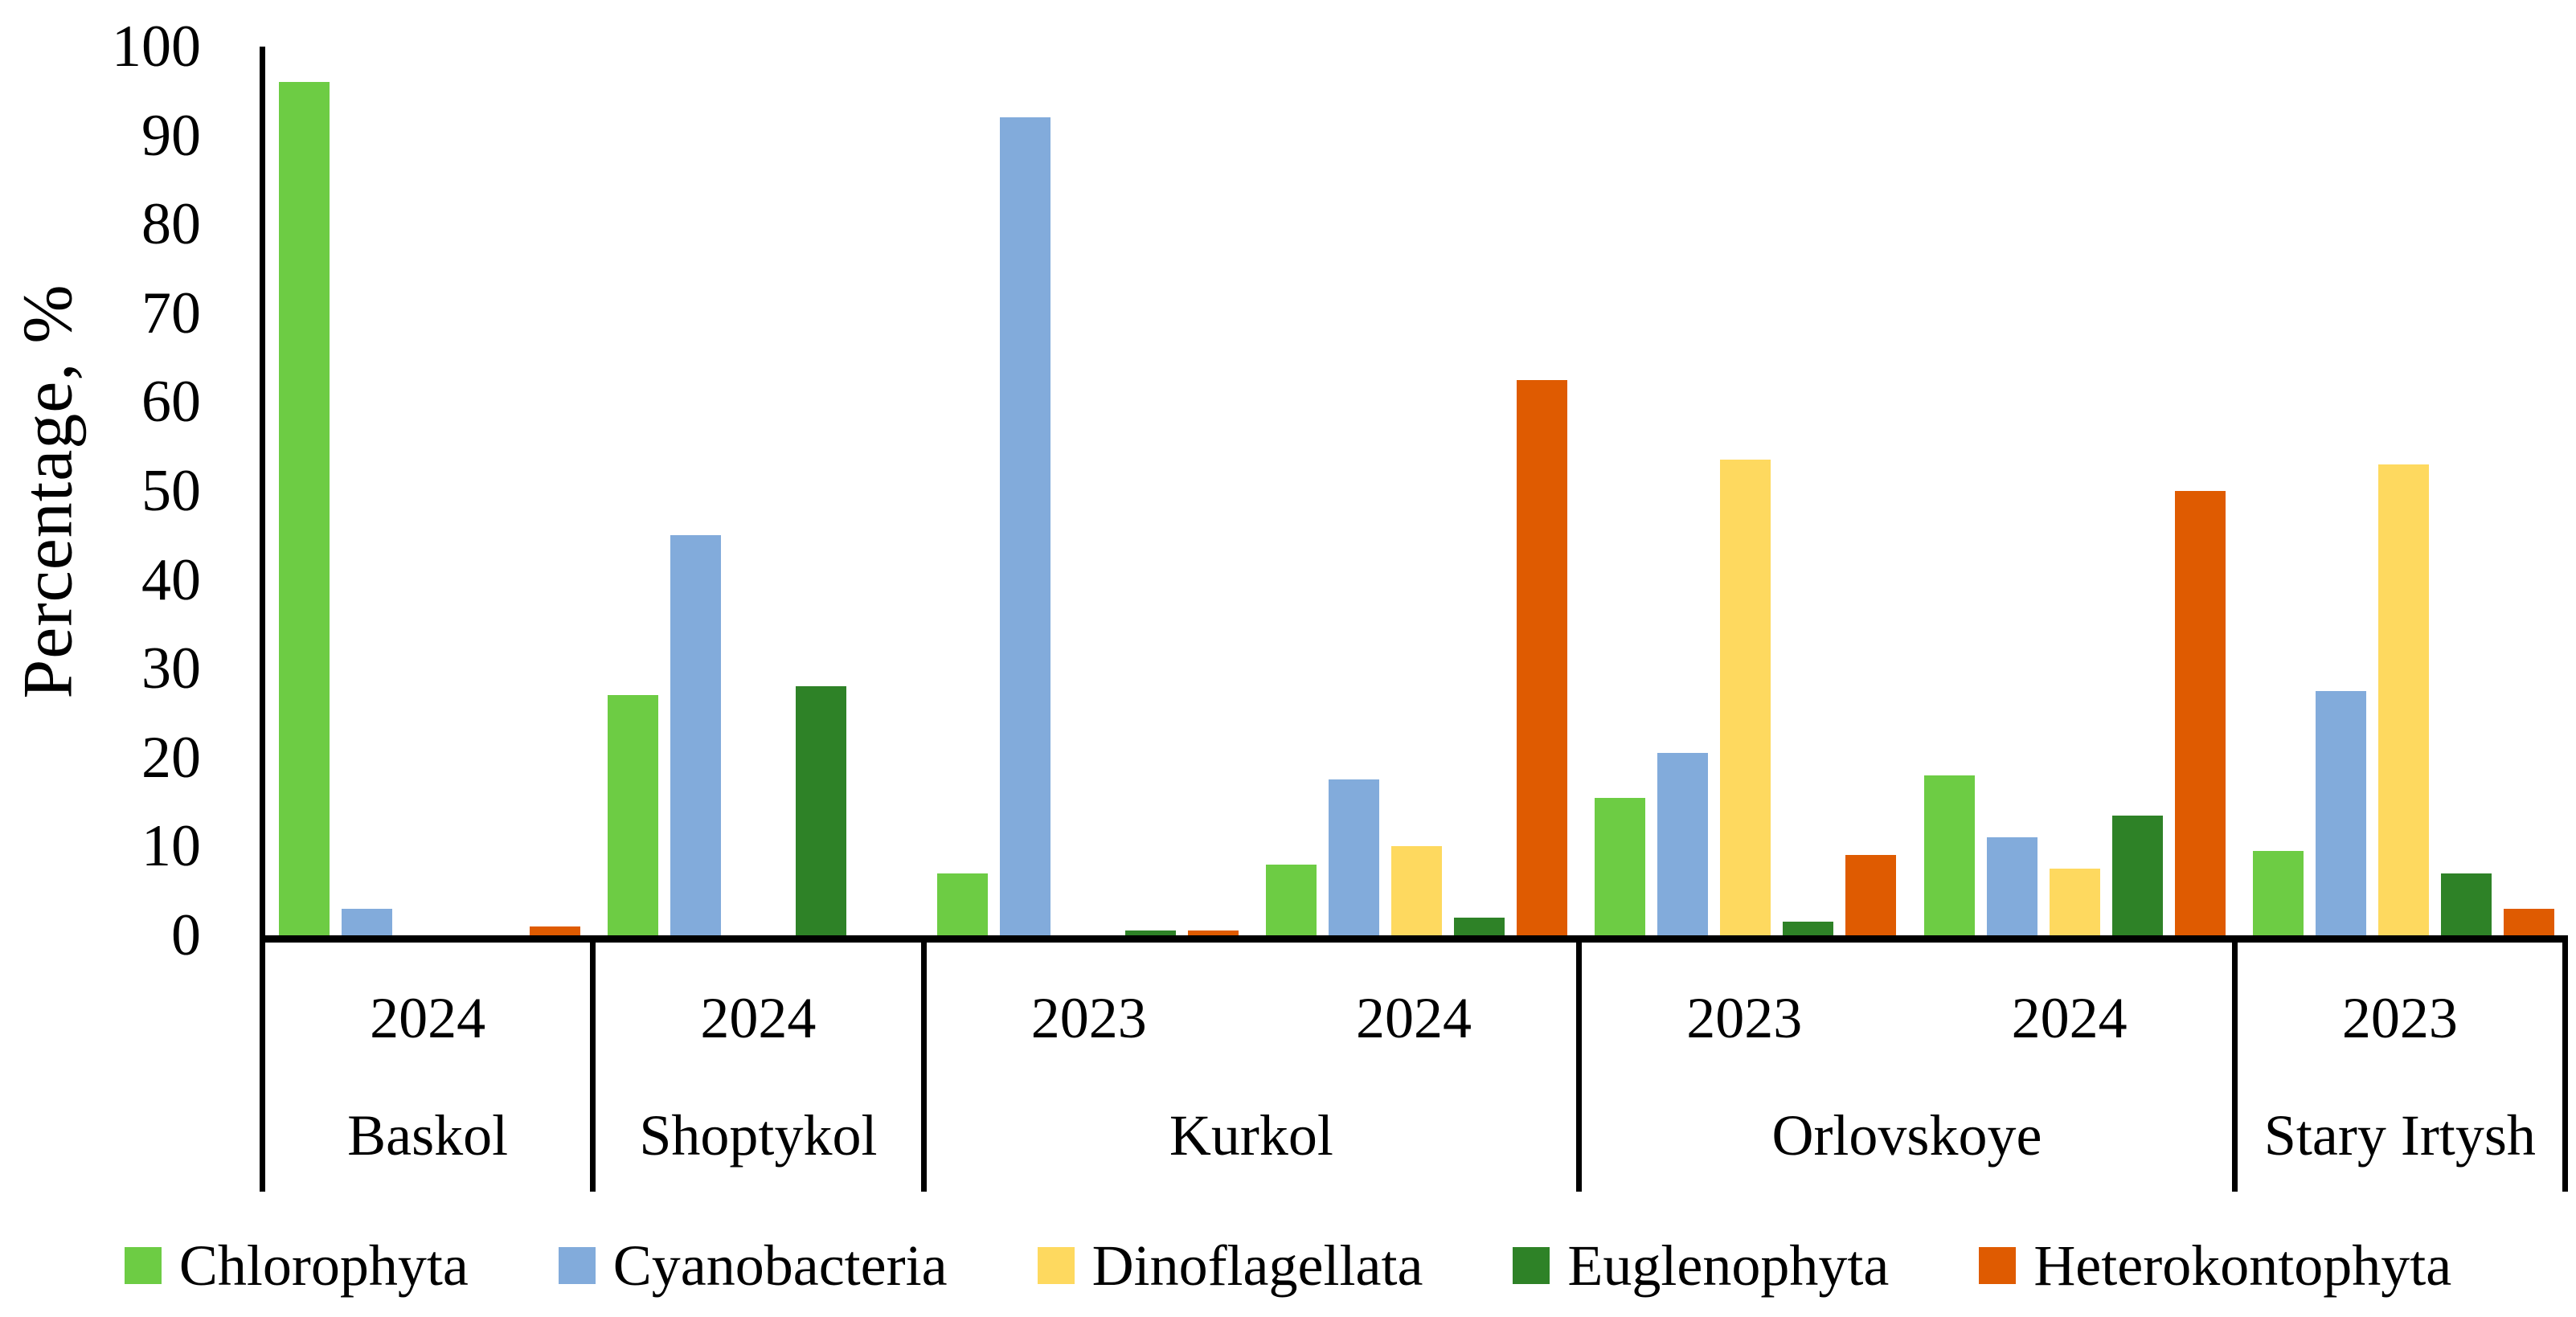 The image size is (2576, 1317). Describe the element at coordinates (1620, 866) in the screenshot. I see `bar-chlorophyta-orlovskoye-2023` at that location.